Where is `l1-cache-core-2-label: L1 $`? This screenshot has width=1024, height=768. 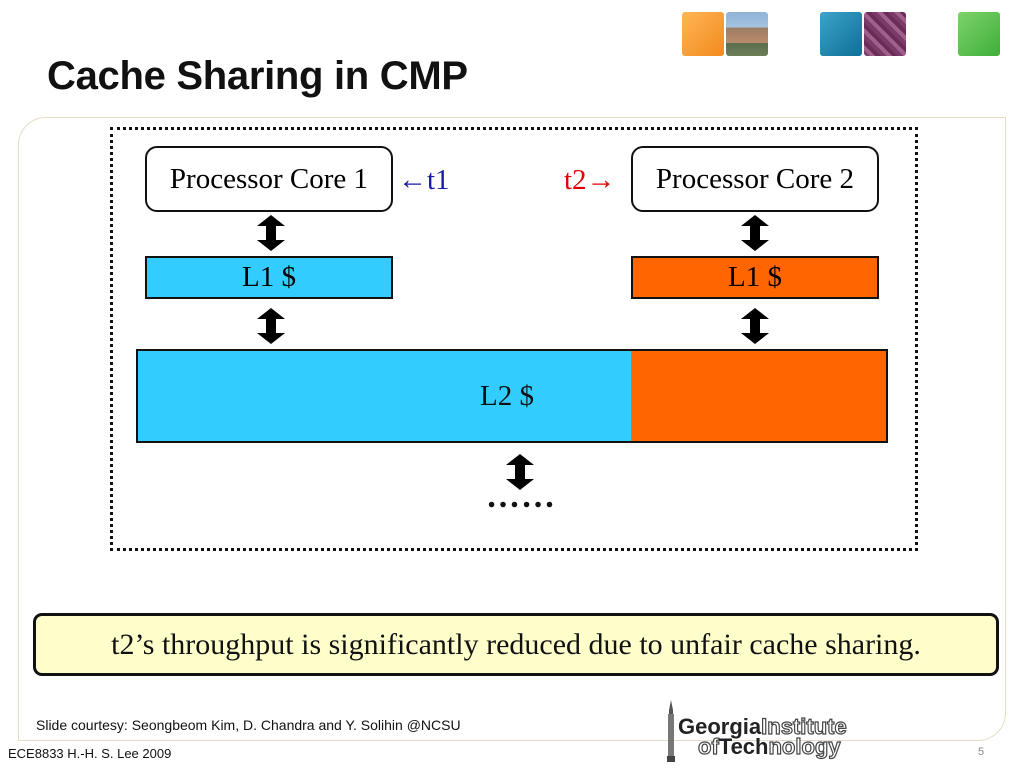 l1-cache-core-2-label: L1 $ is located at coordinates (755, 277).